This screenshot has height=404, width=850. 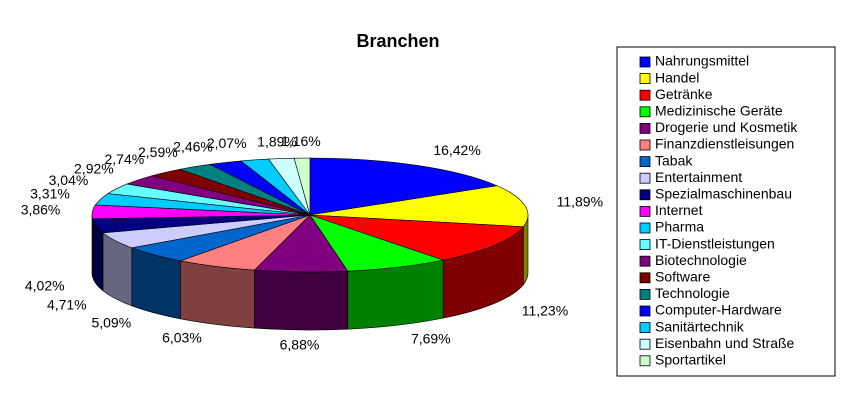 I want to click on data-label: 3,86%, so click(x=41, y=210).